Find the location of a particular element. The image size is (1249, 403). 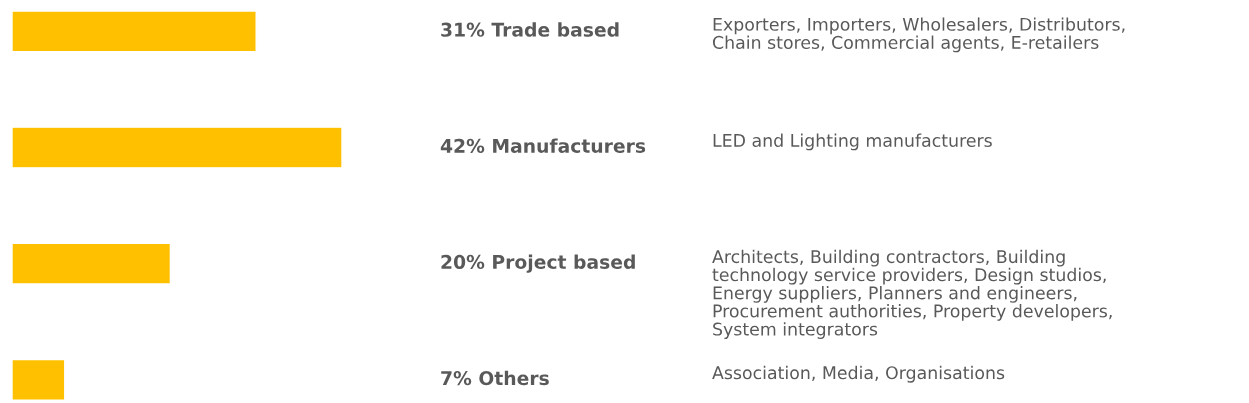

text: LED and Lighting manufacturers is located at coordinates (852, 142).